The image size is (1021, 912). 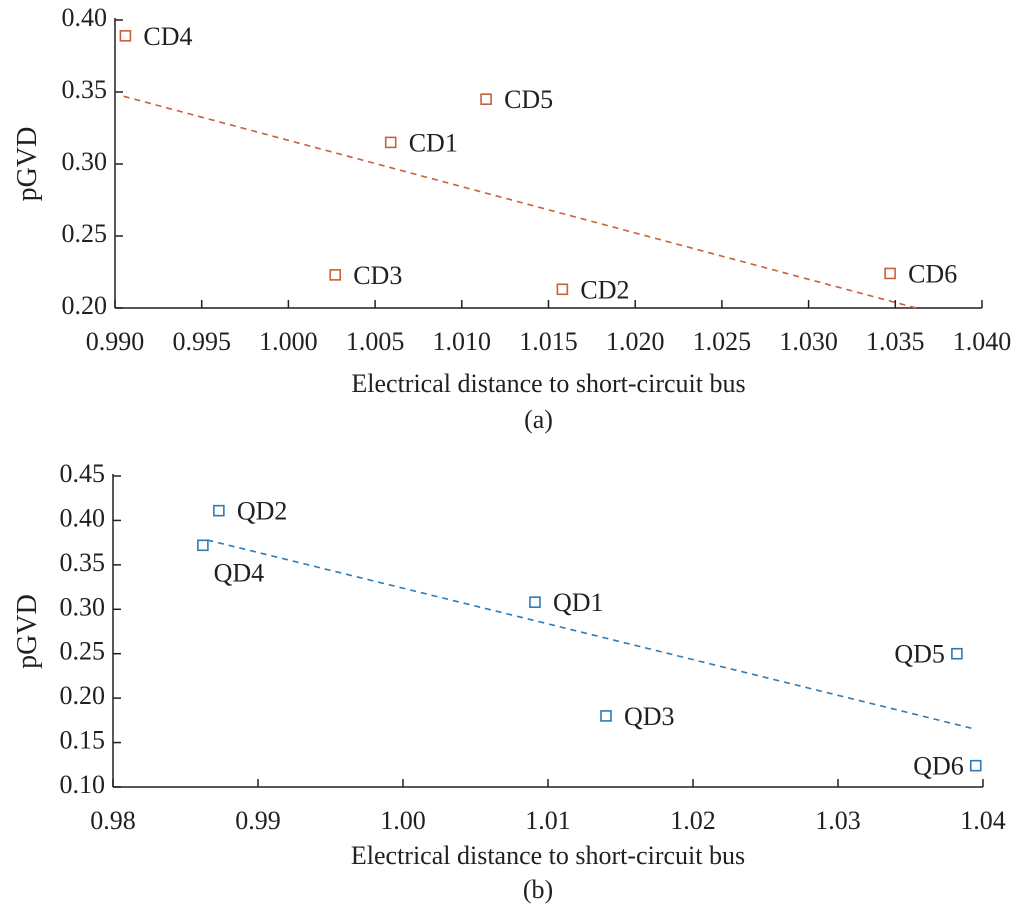 I want to click on point-label: QD3, so click(x=649, y=716).